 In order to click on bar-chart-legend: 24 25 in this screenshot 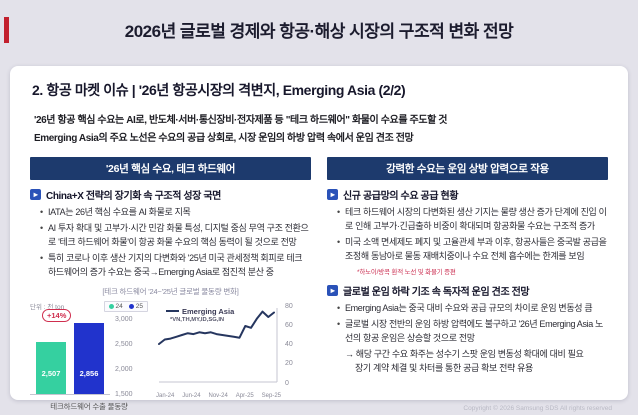, I will do `click(125, 306)`.